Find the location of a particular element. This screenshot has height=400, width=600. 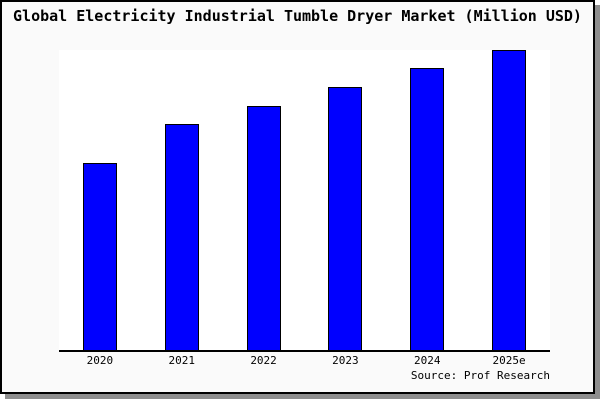

x-tick-labels: 2020 2021 2022 2023 2024 2025e is located at coordinates (304, 360).